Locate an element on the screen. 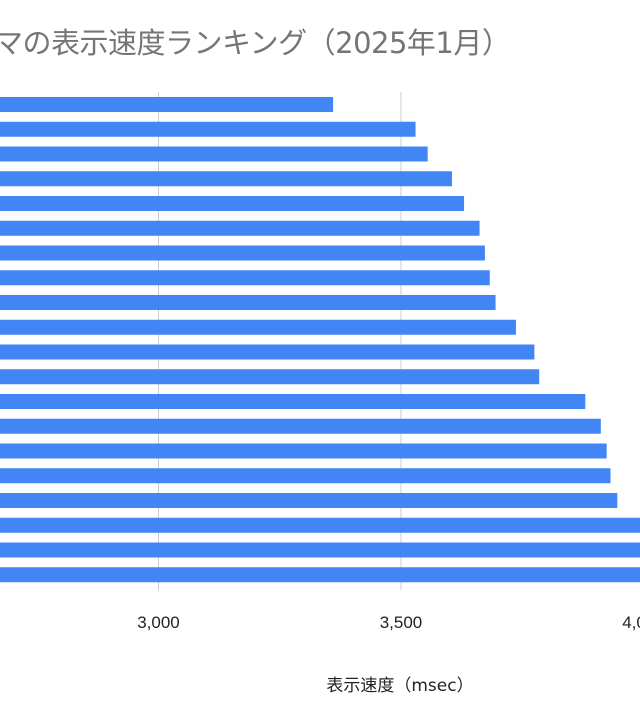 The image size is (640, 720). x-tick-label-1: 3,500 is located at coordinates (401, 622).